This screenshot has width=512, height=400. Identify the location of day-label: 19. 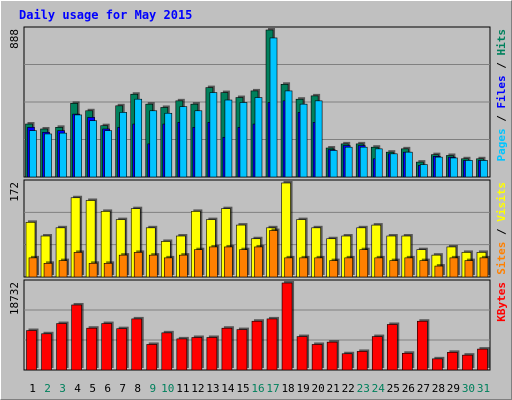
(302, 388).